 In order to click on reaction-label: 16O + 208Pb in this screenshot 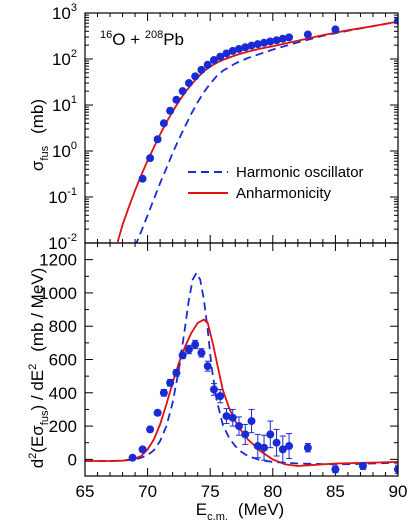, I will do `click(142, 39)`.